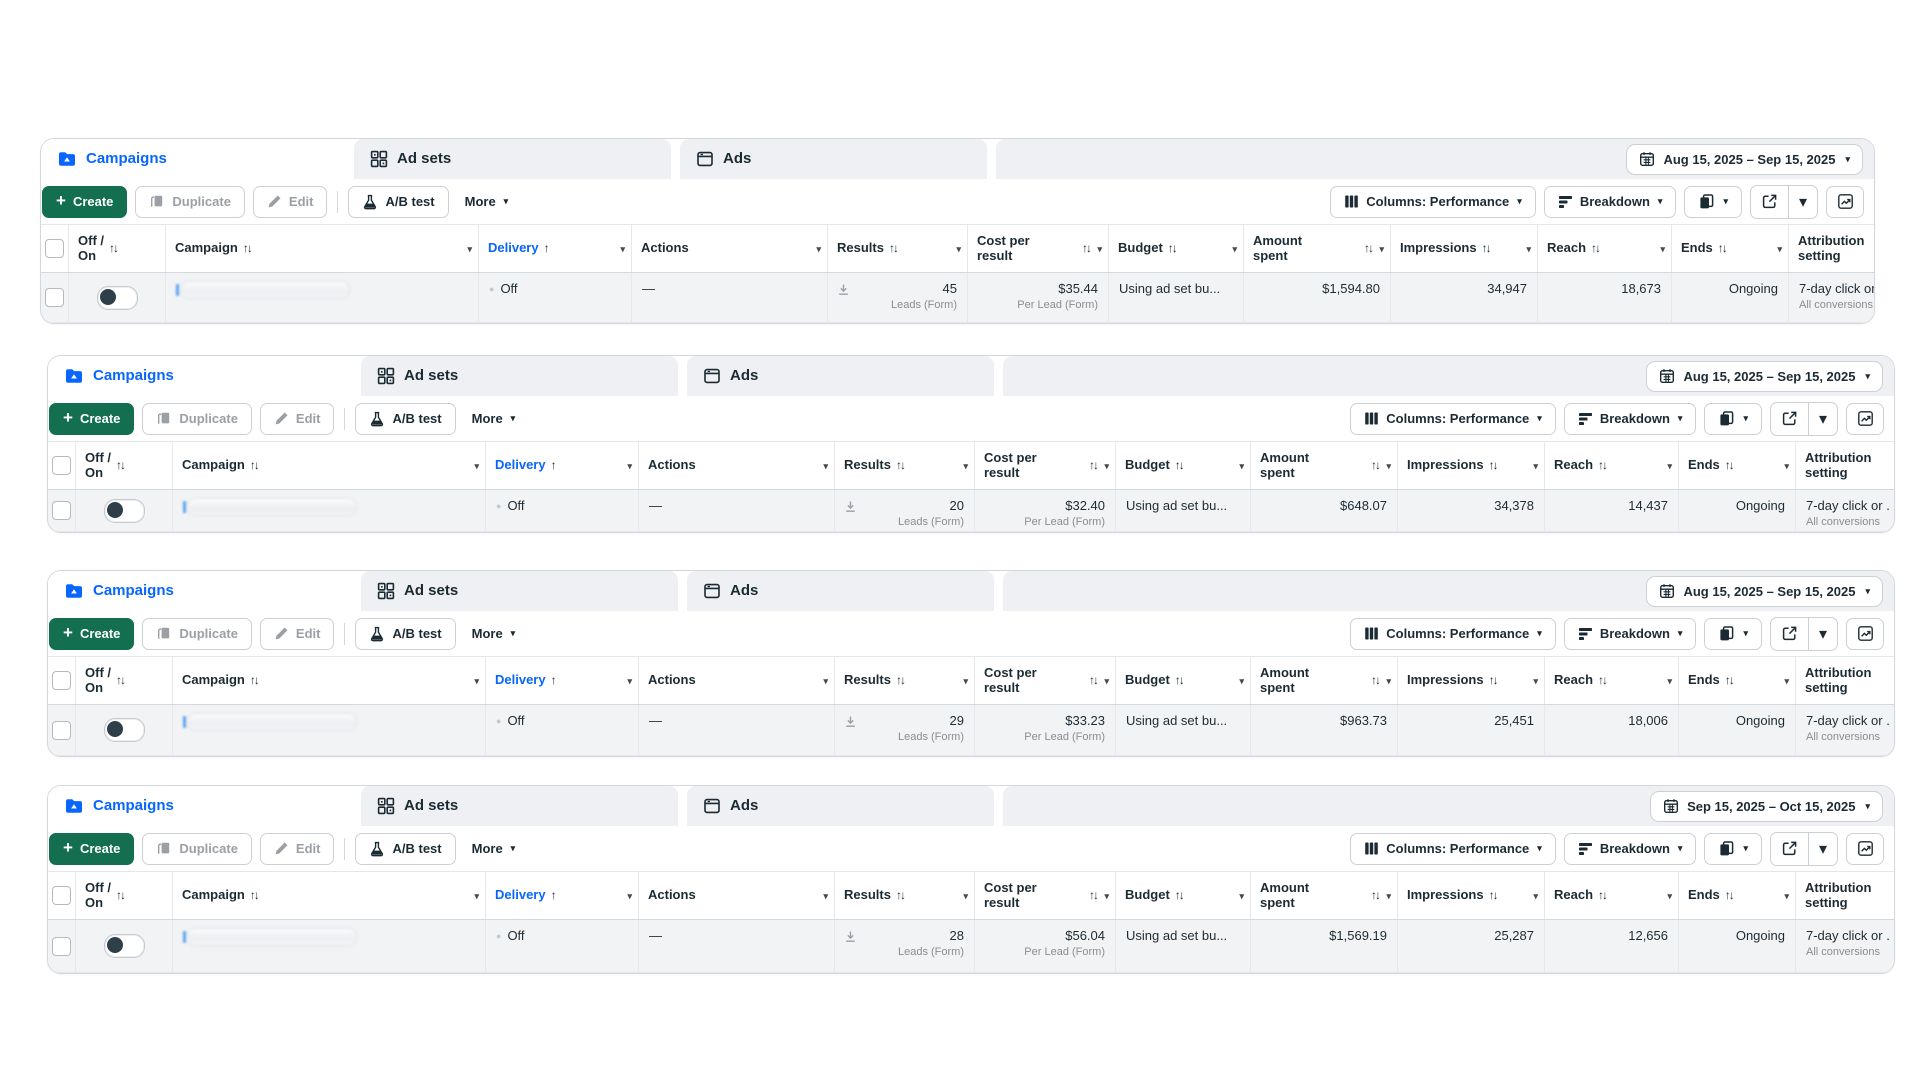 This screenshot has width=1920, height=1080. What do you see at coordinates (1766, 806) in the screenshot?
I see `date-range-button: Sep 15, 2025 – Oct 15, 2025 ▾` at bounding box center [1766, 806].